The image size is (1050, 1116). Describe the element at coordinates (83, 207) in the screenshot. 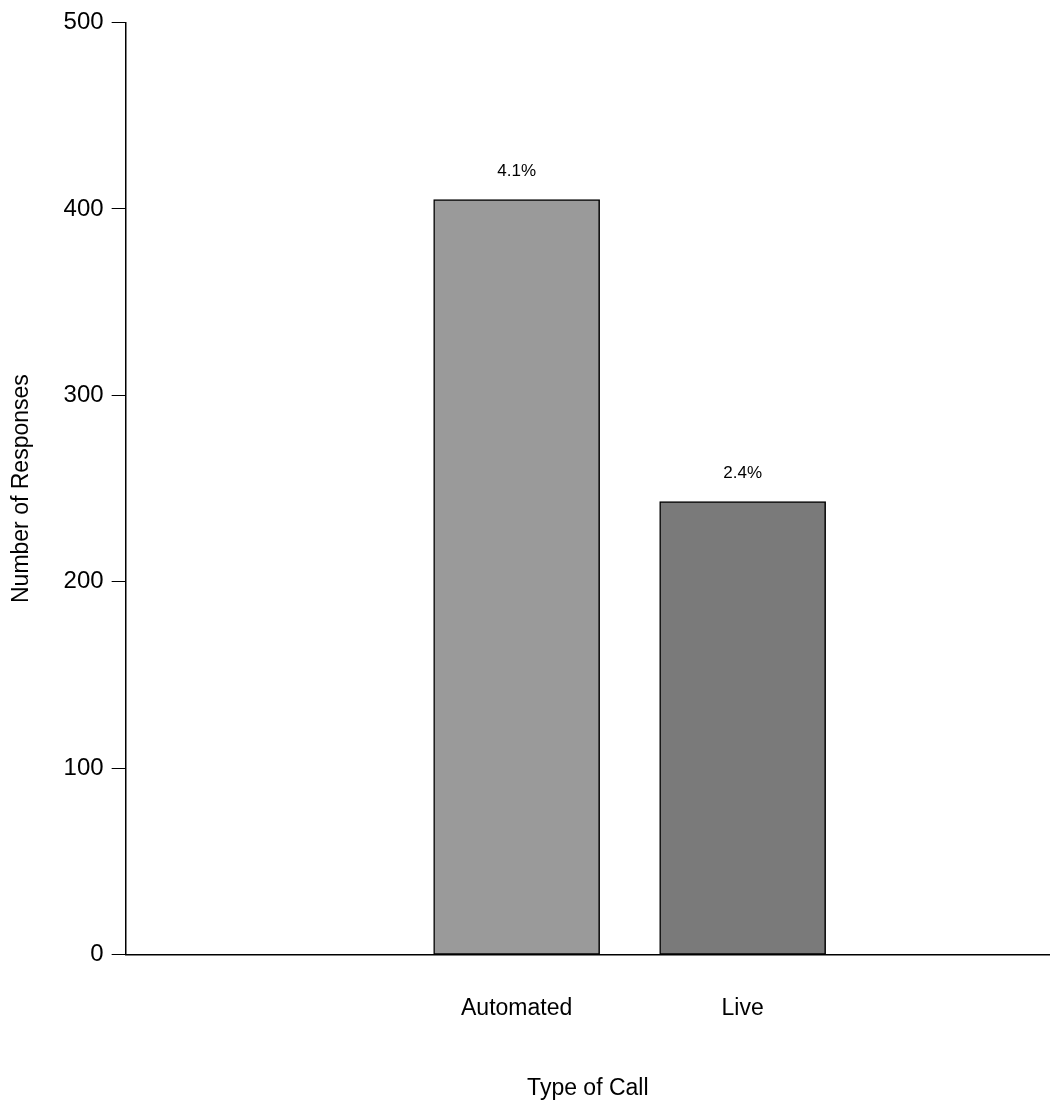

I see `y-tick-label: 400` at that location.